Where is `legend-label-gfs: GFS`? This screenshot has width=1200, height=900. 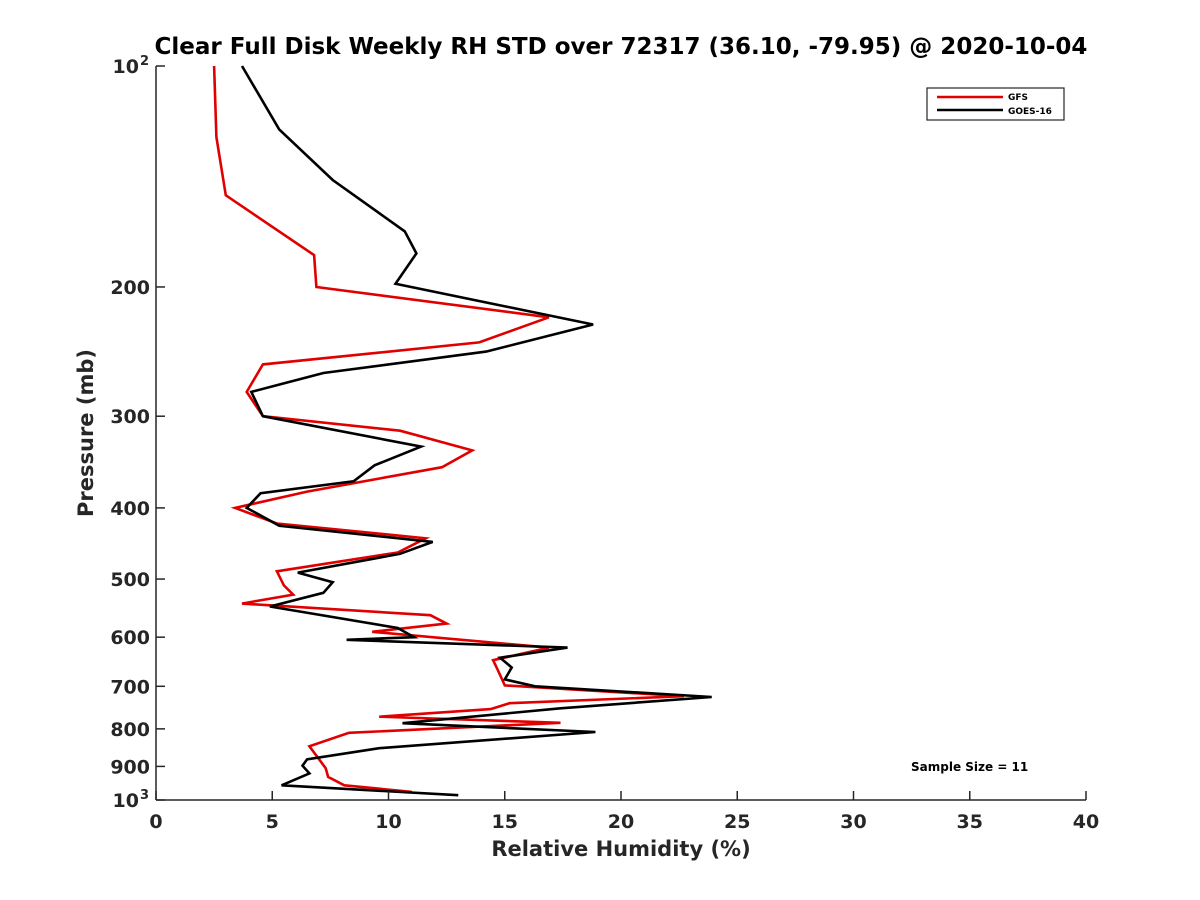
legend-label-gfs: GFS is located at coordinates (1018, 98).